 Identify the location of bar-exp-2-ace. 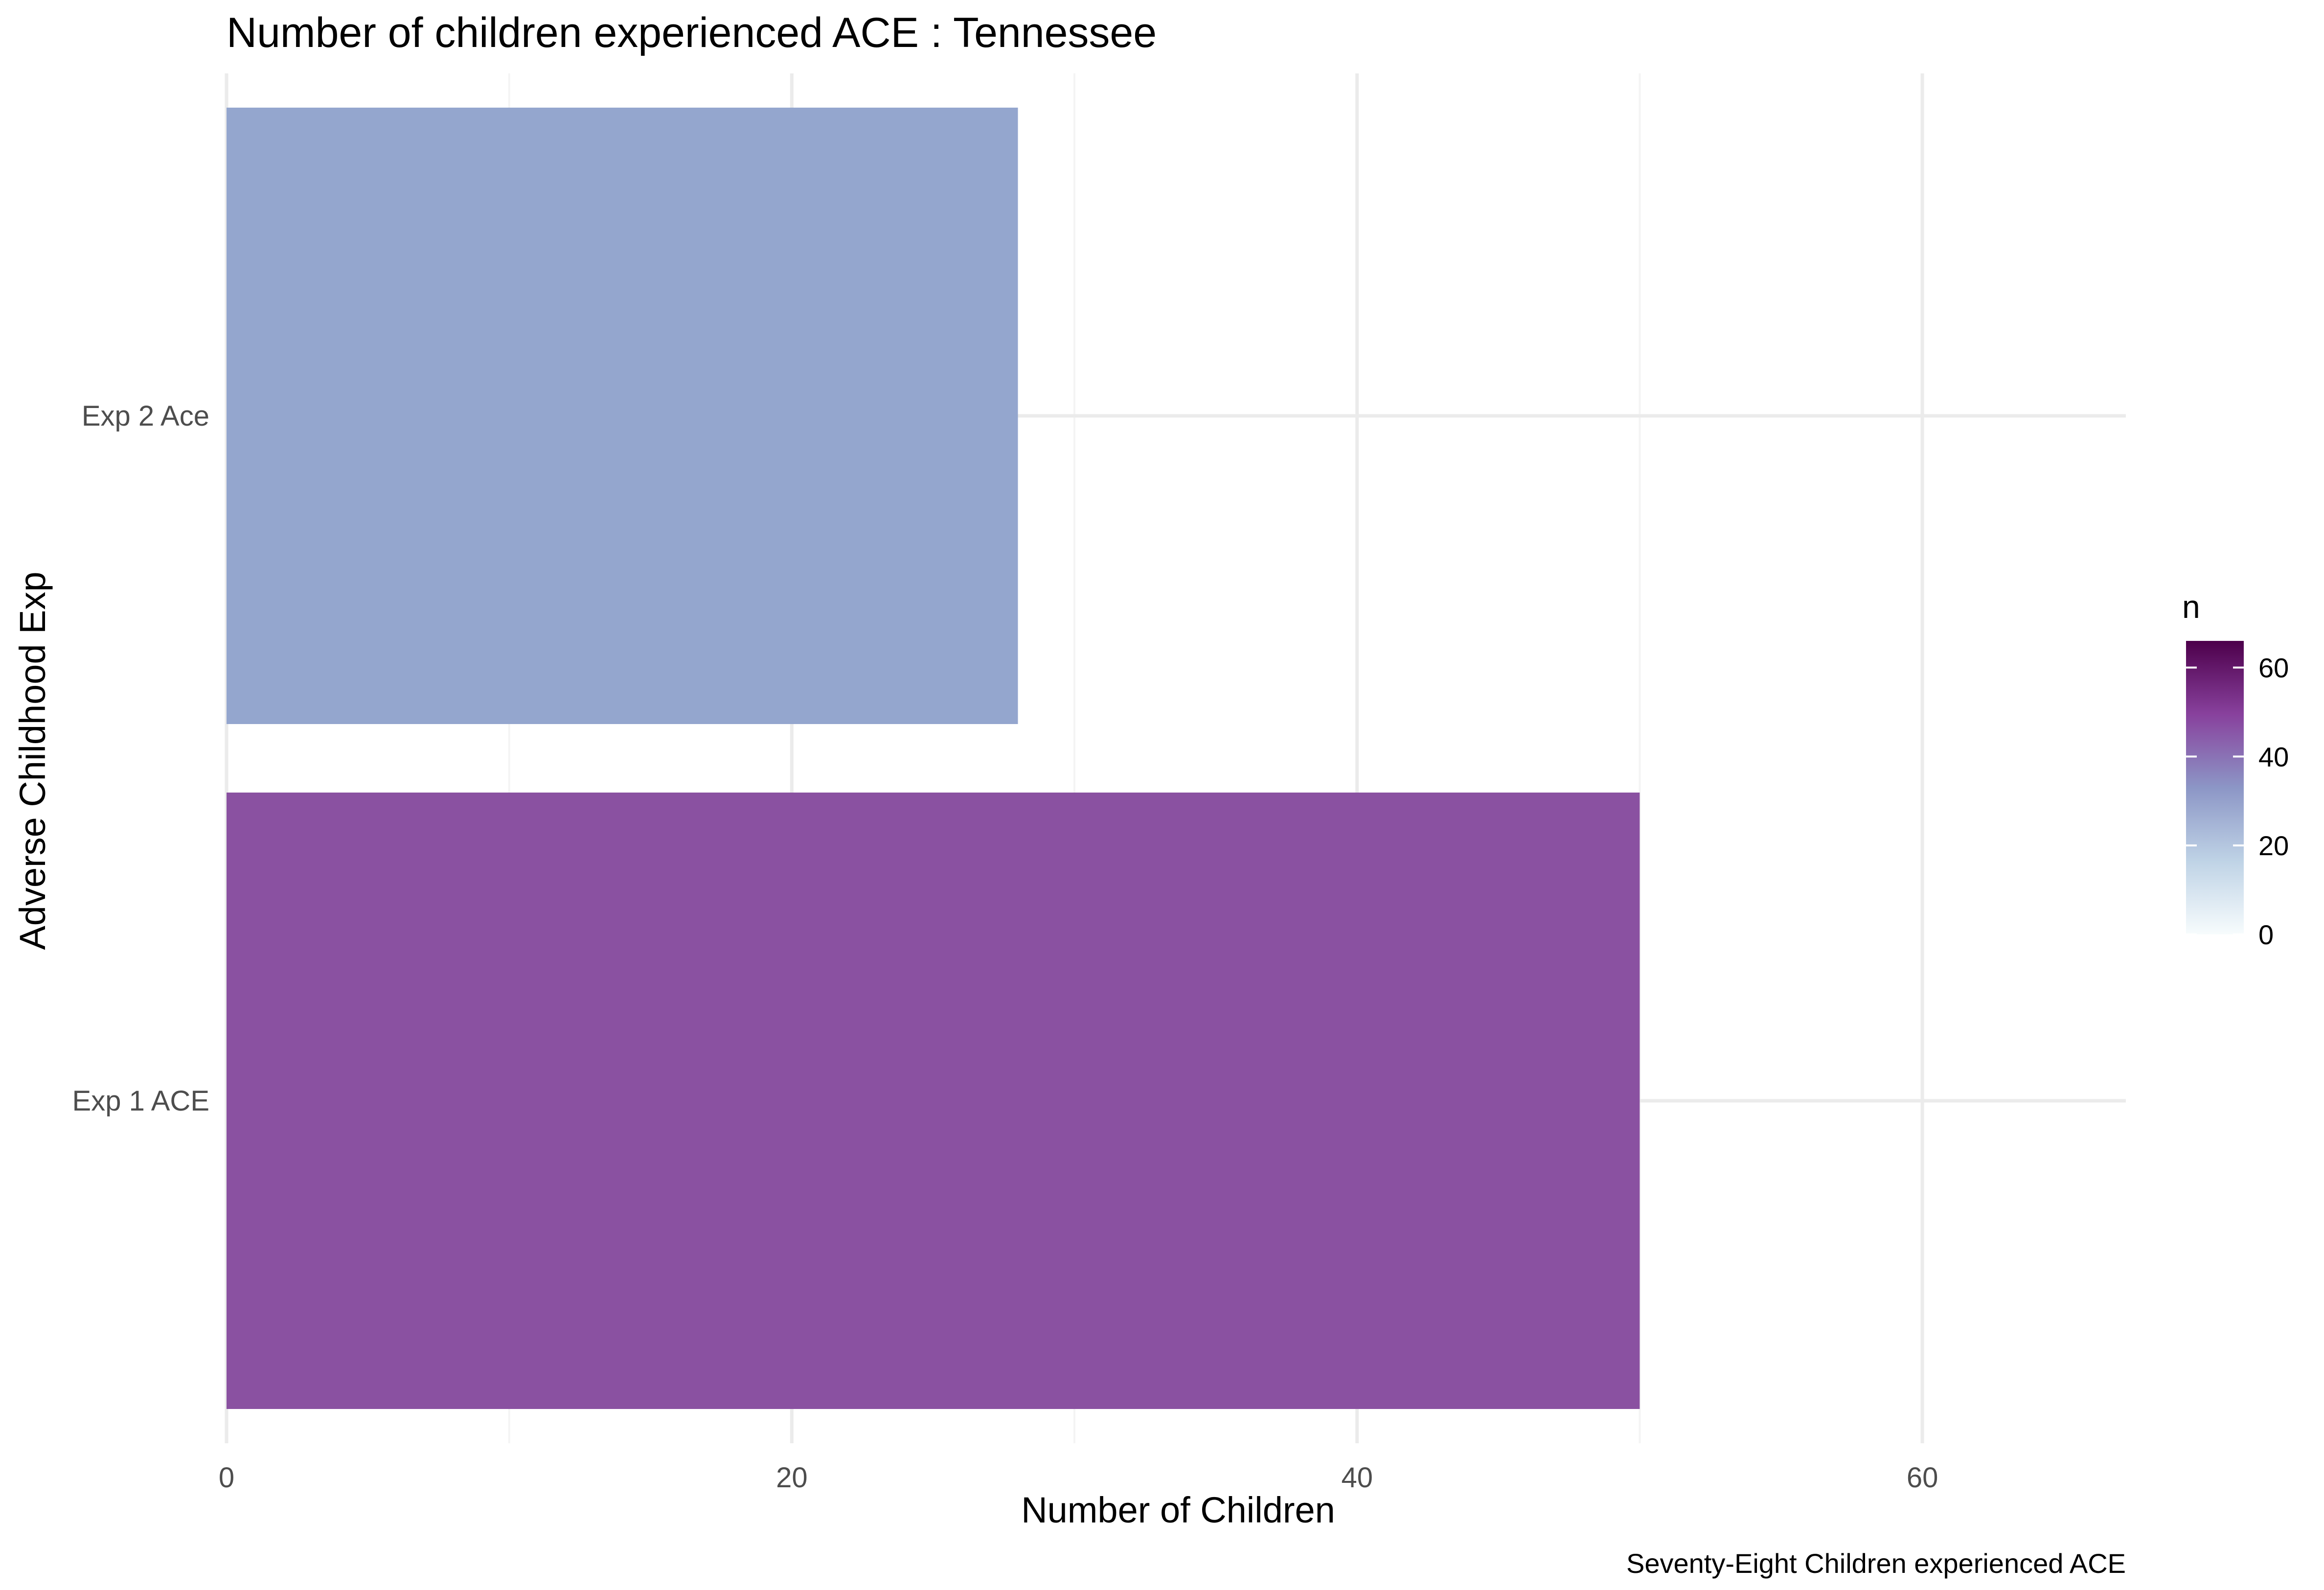
(622, 416).